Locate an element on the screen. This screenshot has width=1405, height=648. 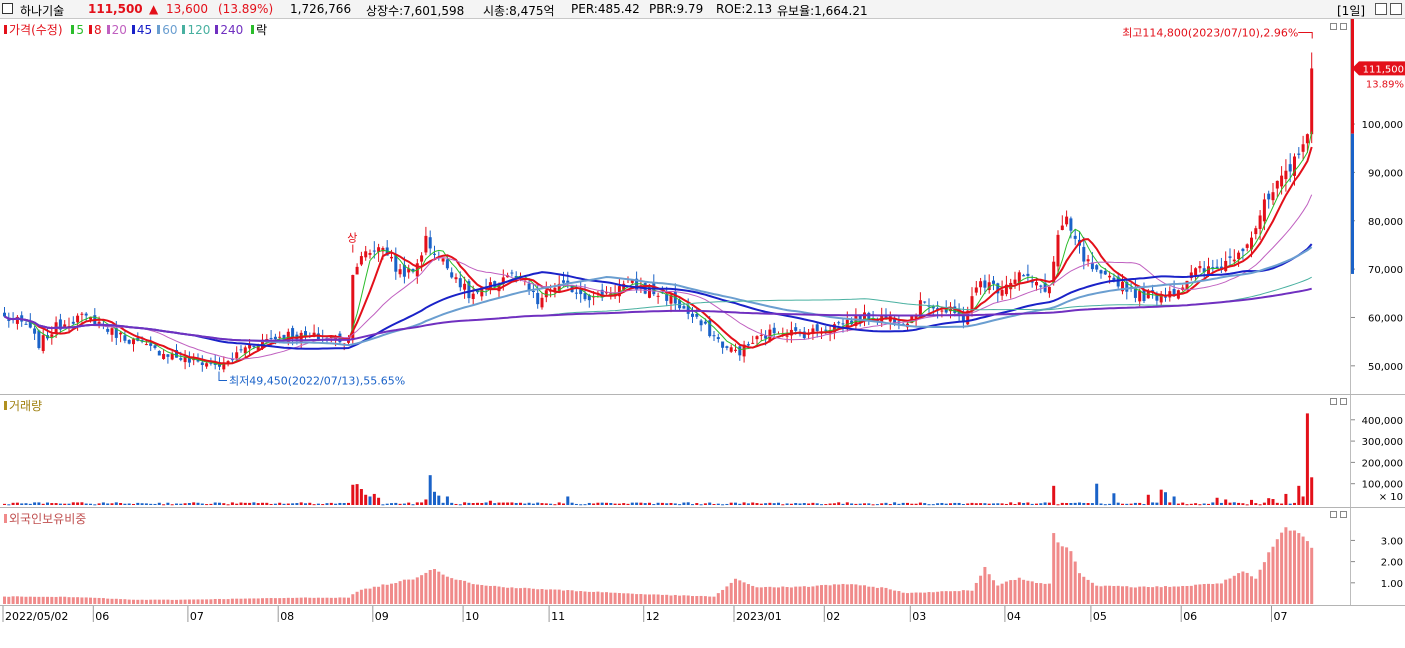
ma-240-line is located at coordinates (658, 314).